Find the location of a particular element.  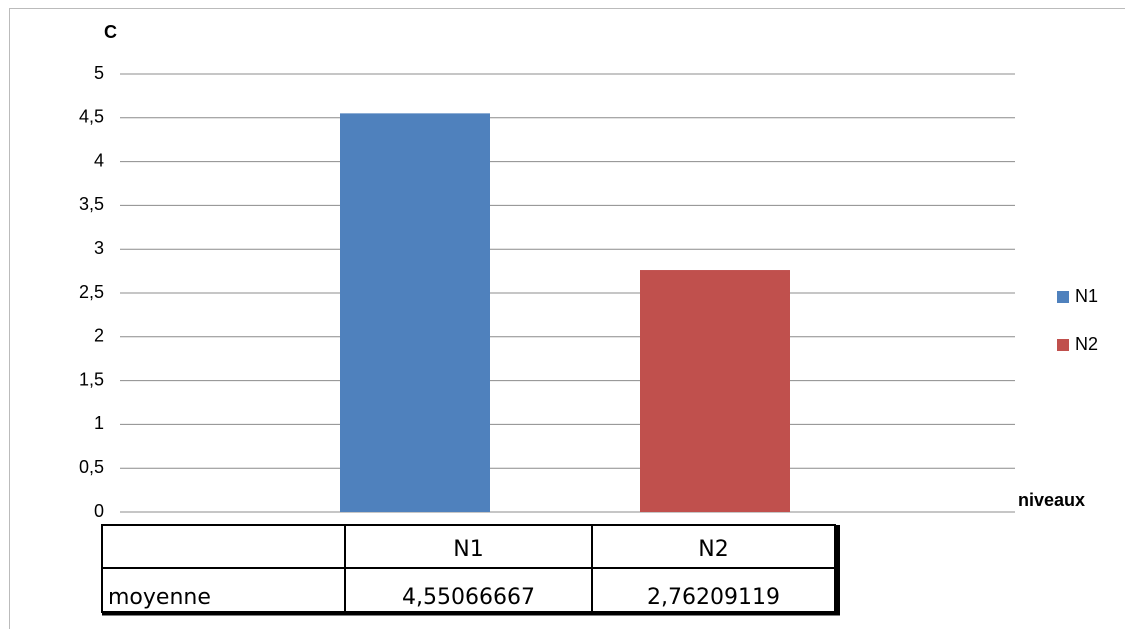

y-tick-label: 4 is located at coordinates (99, 160).